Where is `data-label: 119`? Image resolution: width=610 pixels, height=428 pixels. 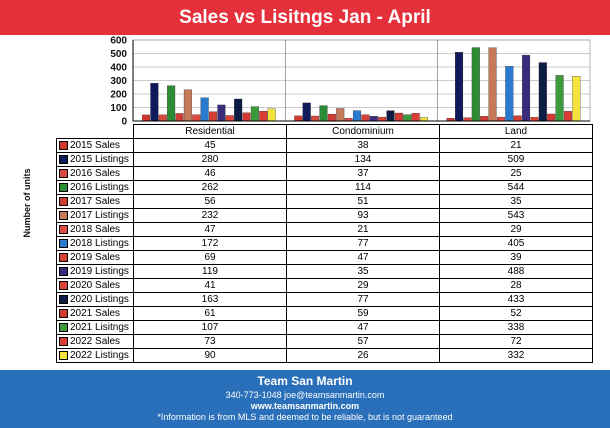 data-label: 119 is located at coordinates (210, 271).